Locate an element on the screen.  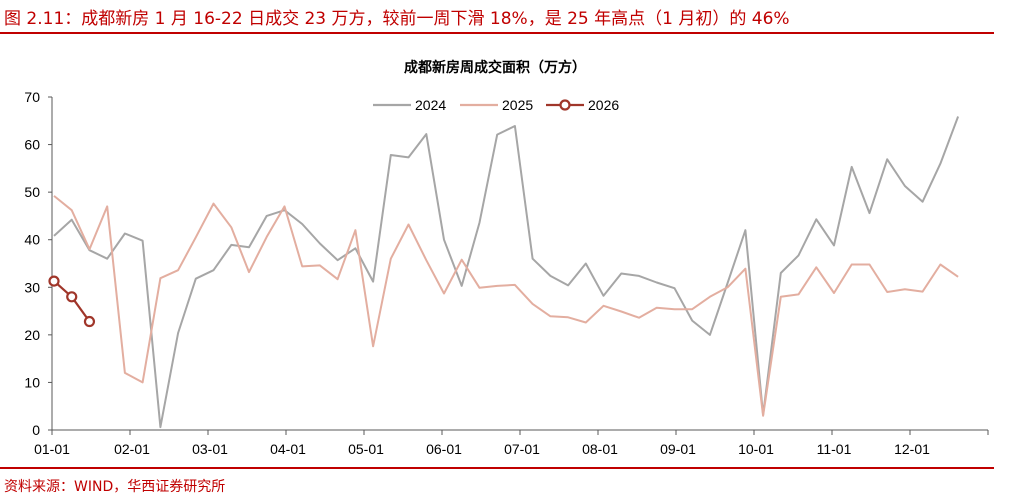
y-tick-label: 30 is located at coordinates (32, 287).